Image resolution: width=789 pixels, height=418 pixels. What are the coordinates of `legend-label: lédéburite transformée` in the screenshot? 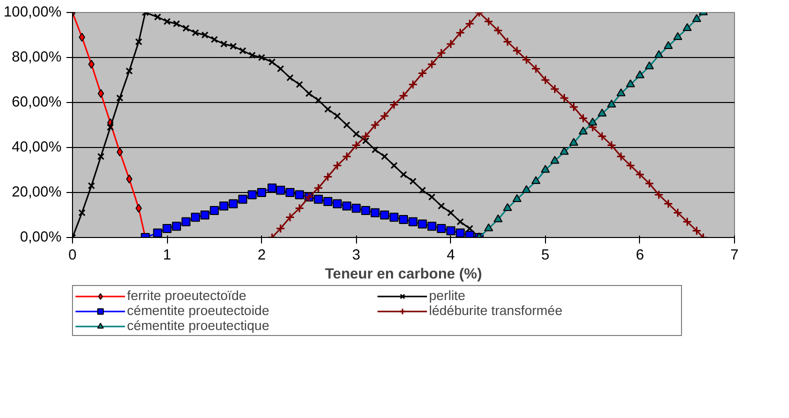 It's located at (496, 310).